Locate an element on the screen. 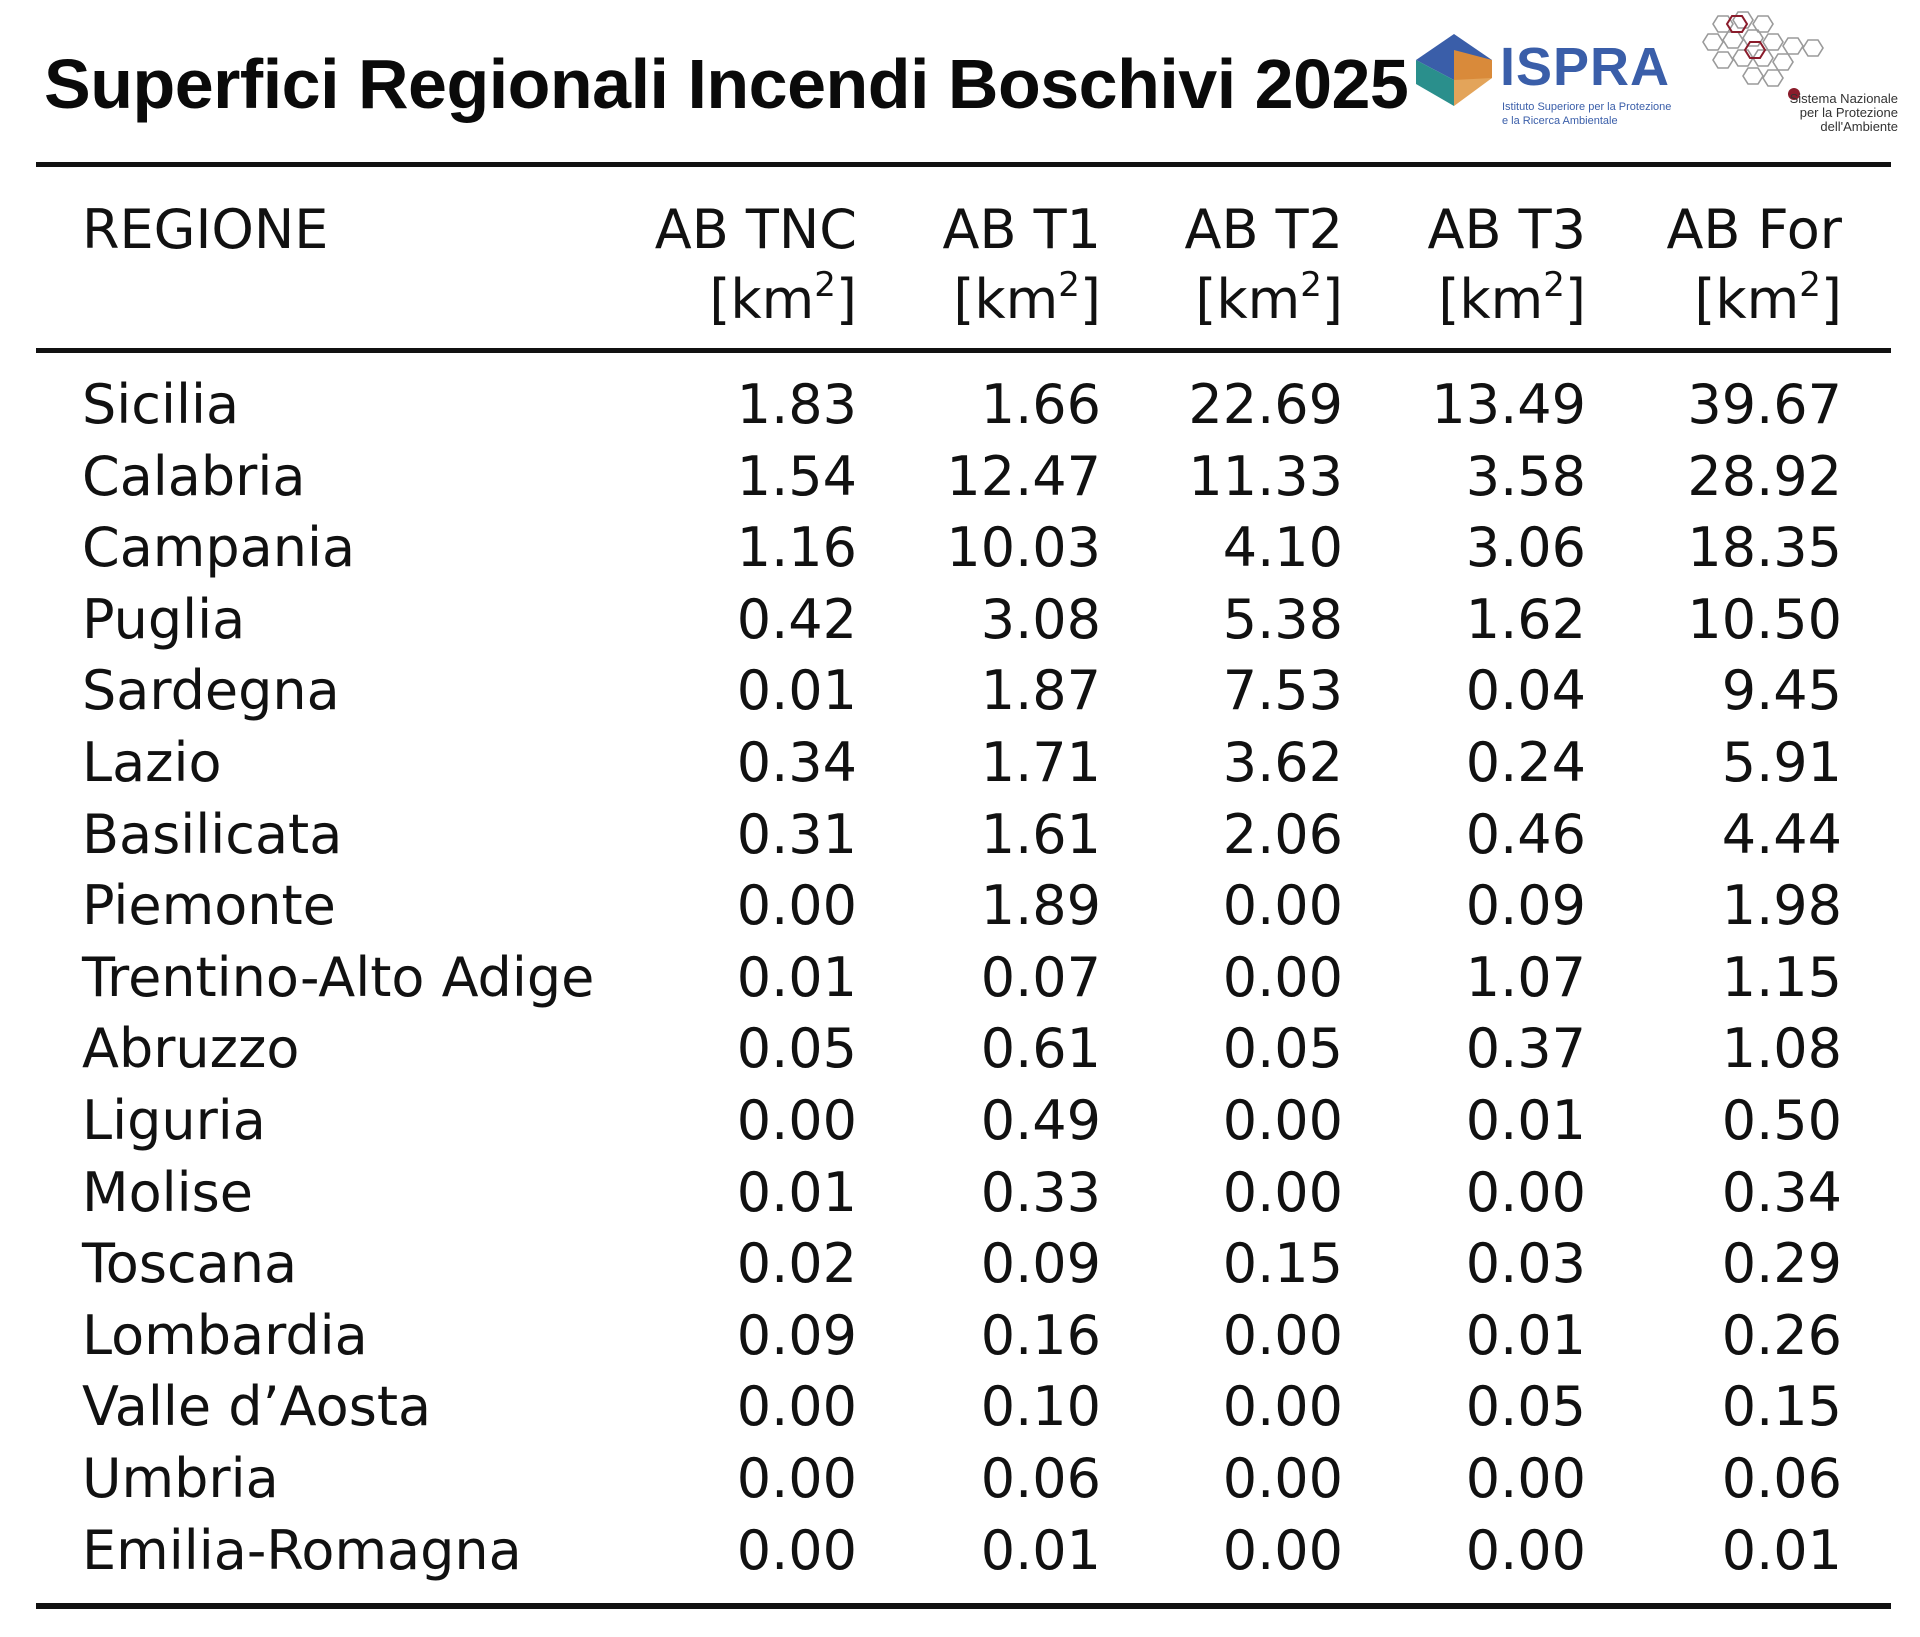 The height and width of the screenshot is (1637, 1920). value-ab-tnc: 1.54 is located at coordinates (796, 476).